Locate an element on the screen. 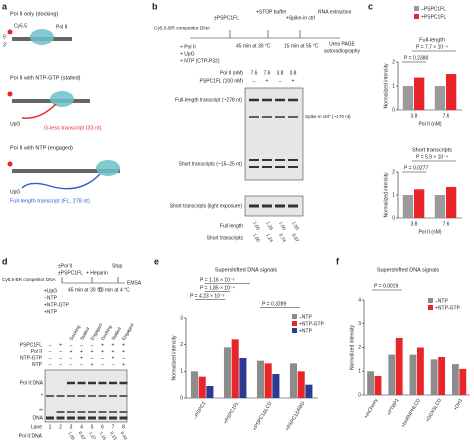  label: 1.00 is located at coordinates (256, 226).